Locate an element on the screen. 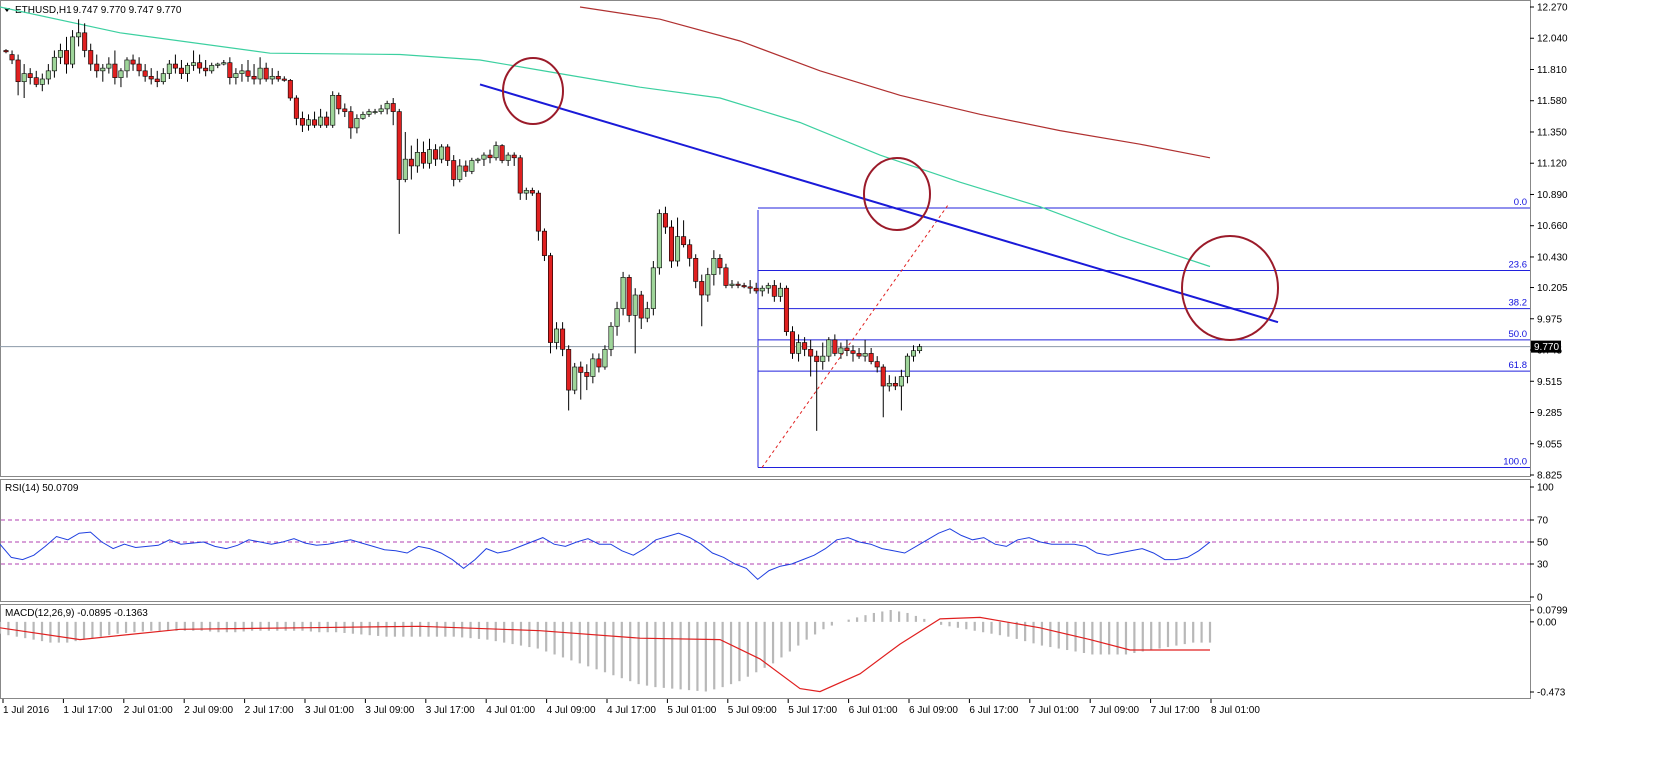  price-tick-label: 11.810 is located at coordinates (1552, 70).